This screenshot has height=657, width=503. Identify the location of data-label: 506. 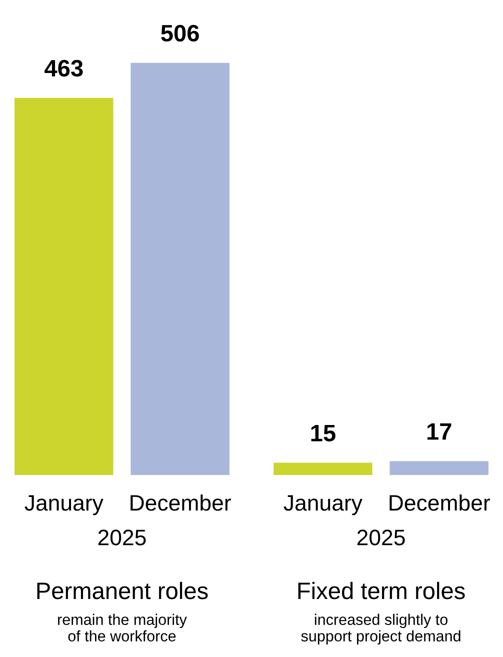
(180, 33).